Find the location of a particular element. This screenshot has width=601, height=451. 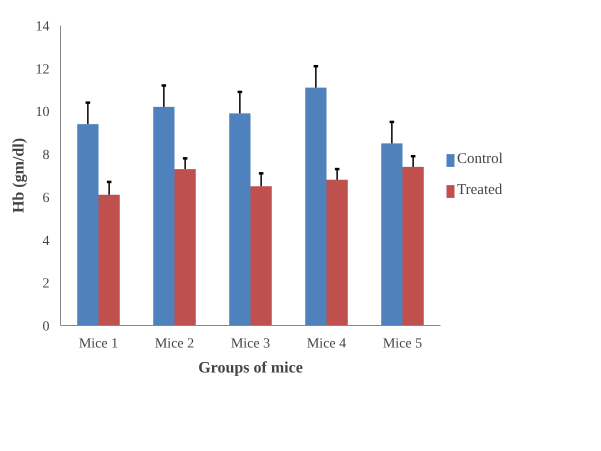

y-tick-label: 0 is located at coordinates (46, 327).